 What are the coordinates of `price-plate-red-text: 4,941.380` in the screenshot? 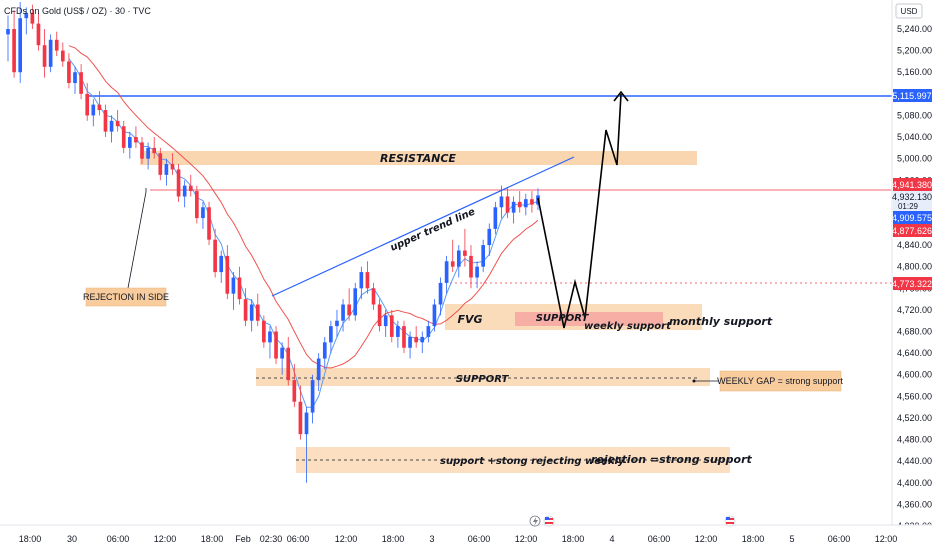 It's located at (912, 185).